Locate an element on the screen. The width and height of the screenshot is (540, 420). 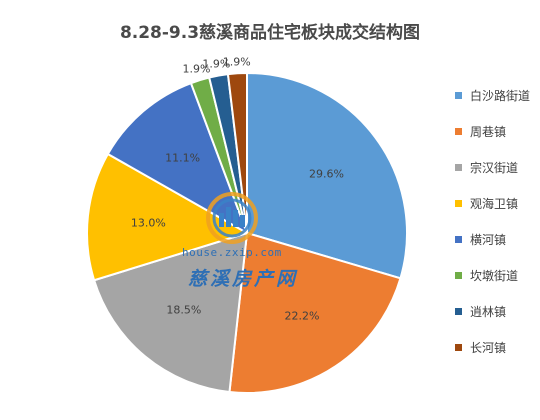
value-label-3: 13.0% is located at coordinates (148, 222).